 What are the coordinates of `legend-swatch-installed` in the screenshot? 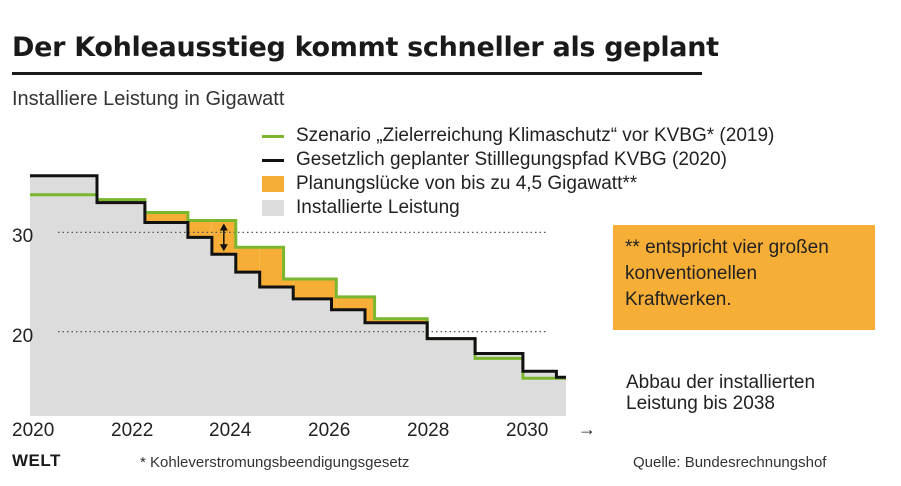 It's located at (273, 208).